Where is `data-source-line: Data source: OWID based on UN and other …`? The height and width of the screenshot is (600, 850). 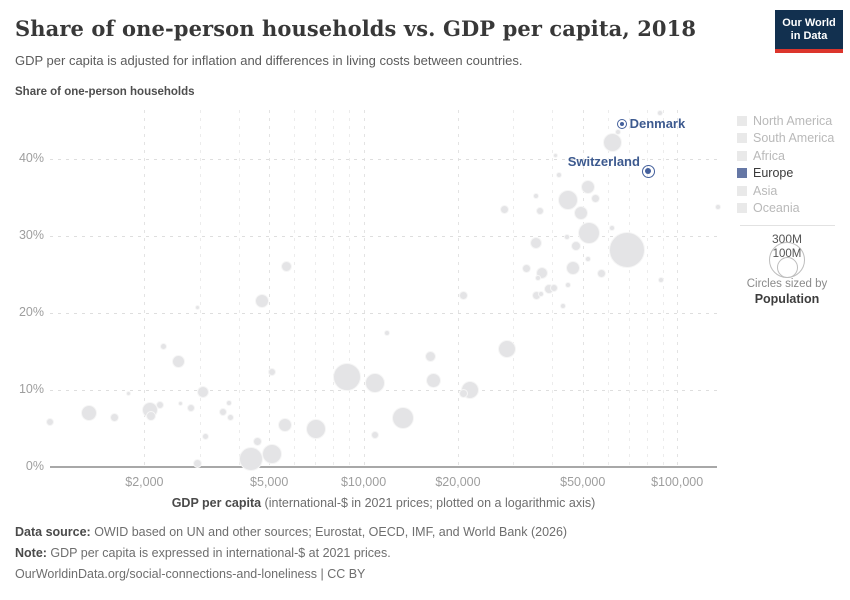 data-source-line: Data source: OWID based on UN and other … is located at coordinates (291, 532).